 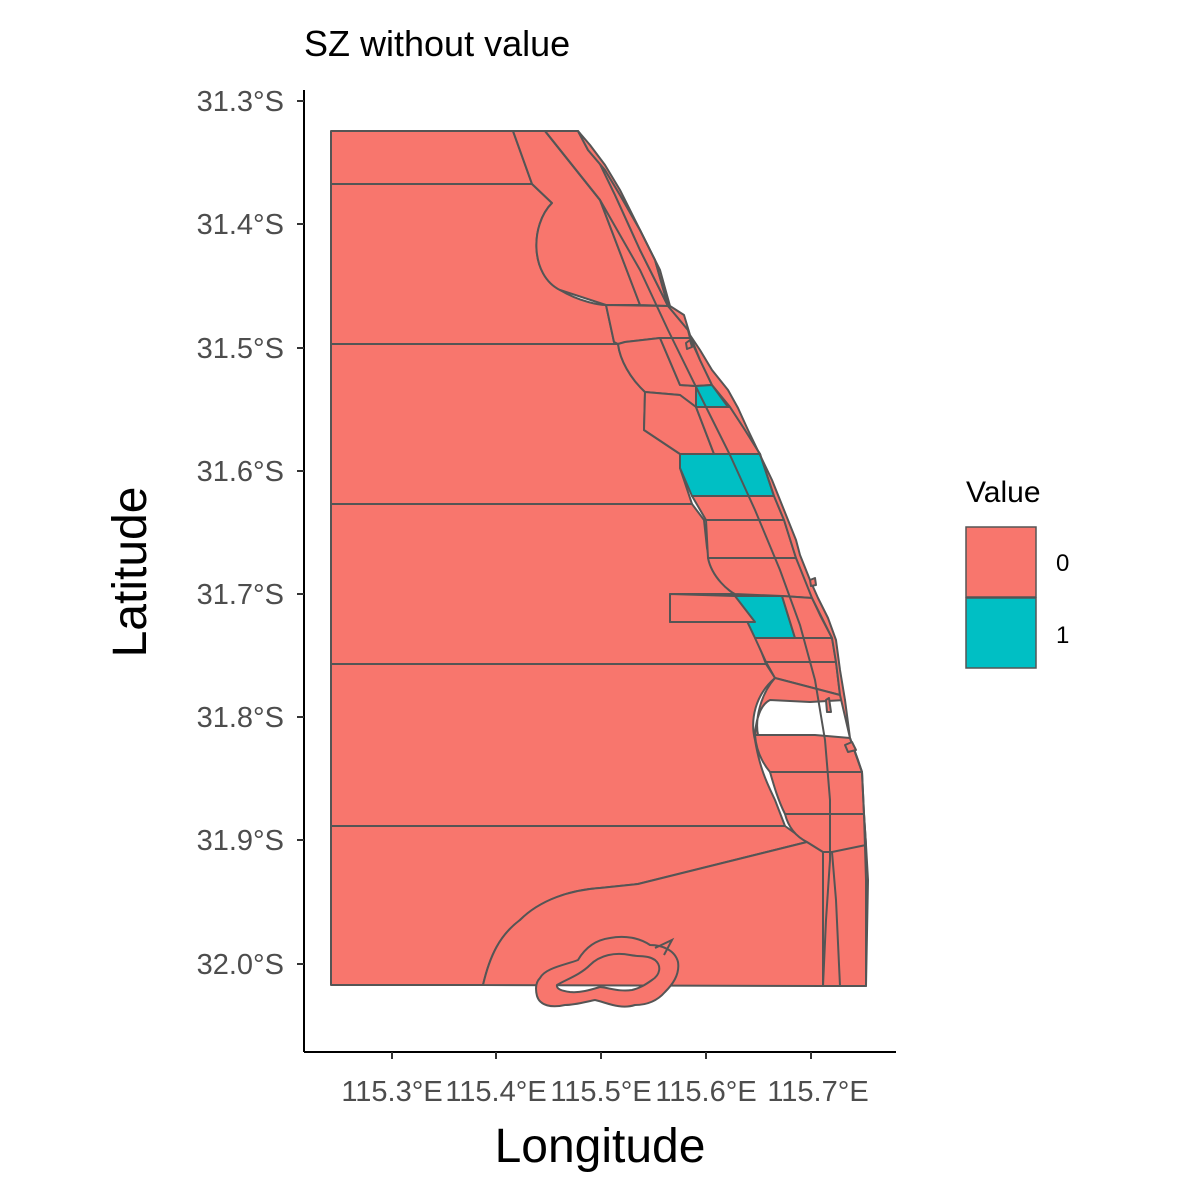 I want to click on x-tick-label: 115.5°E, so click(x=600, y=1092).